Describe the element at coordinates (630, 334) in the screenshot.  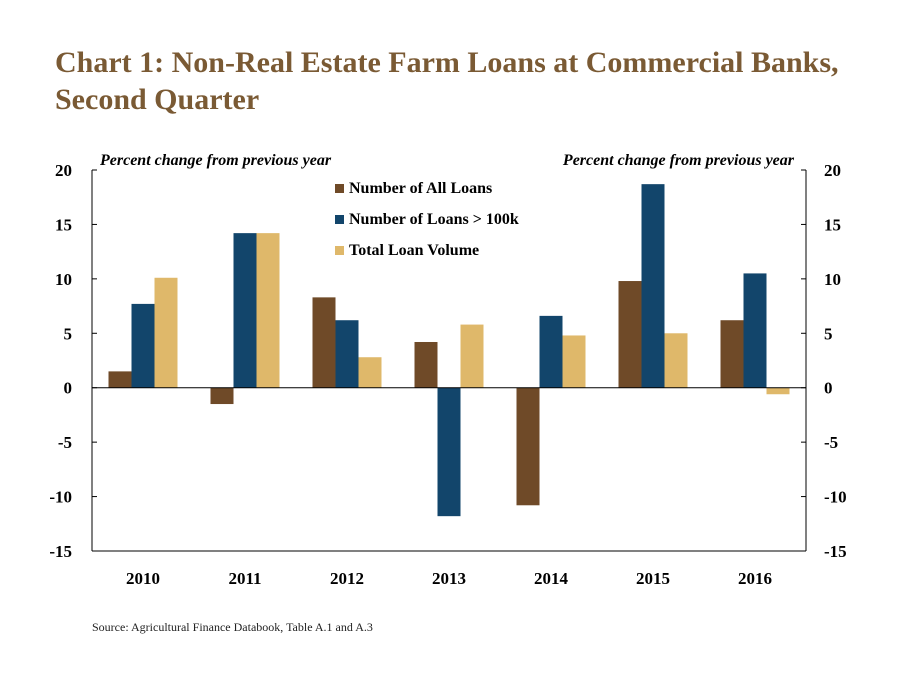
I see `bar-number-of-all-loans-2015` at that location.